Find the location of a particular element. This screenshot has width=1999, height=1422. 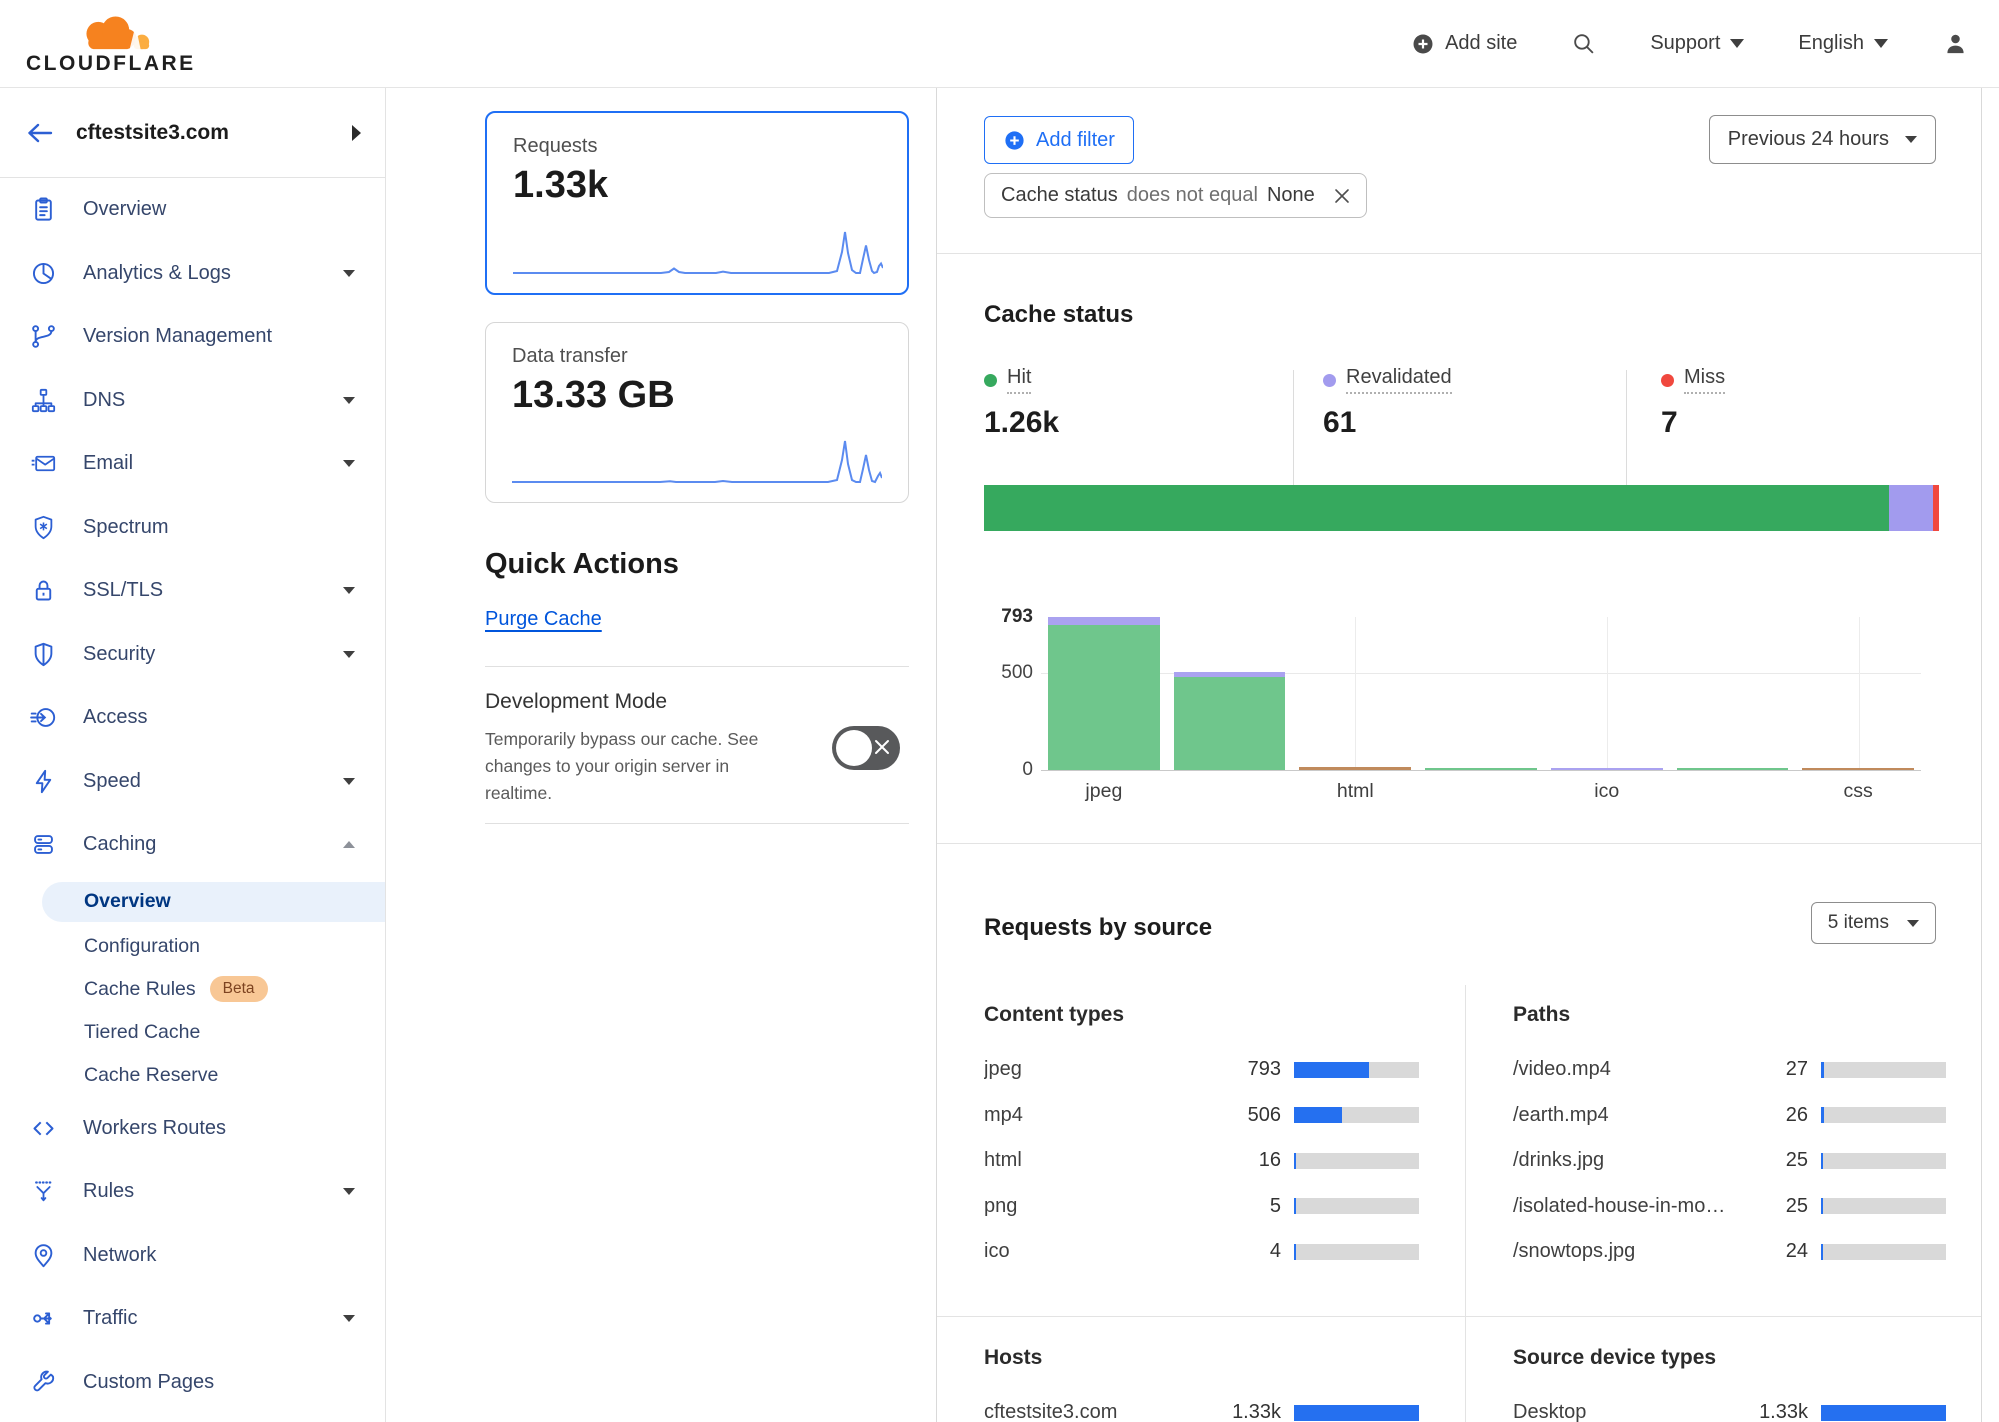

submenu-item-cache-reserve: Cache Reserve is located at coordinates (151, 1074).